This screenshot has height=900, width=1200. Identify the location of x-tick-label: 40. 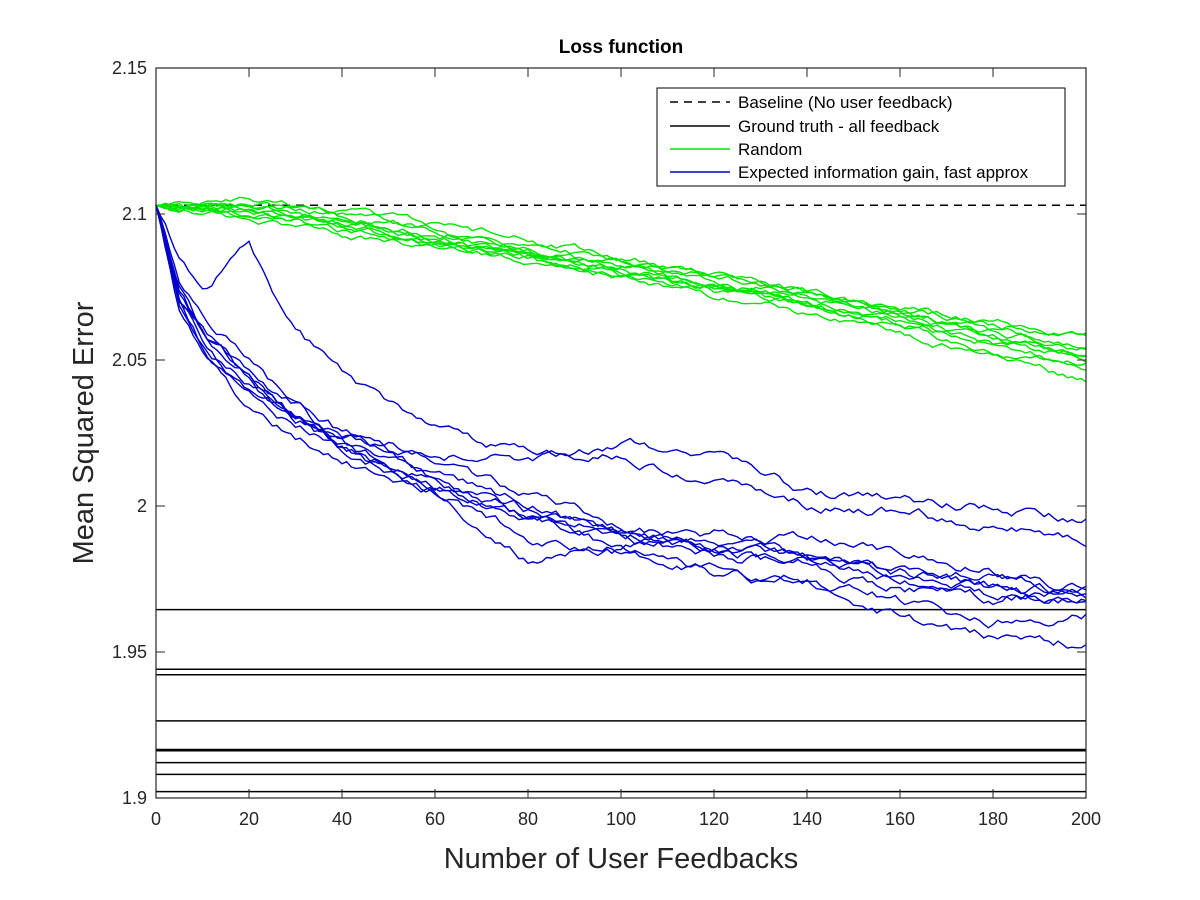
(342, 819).